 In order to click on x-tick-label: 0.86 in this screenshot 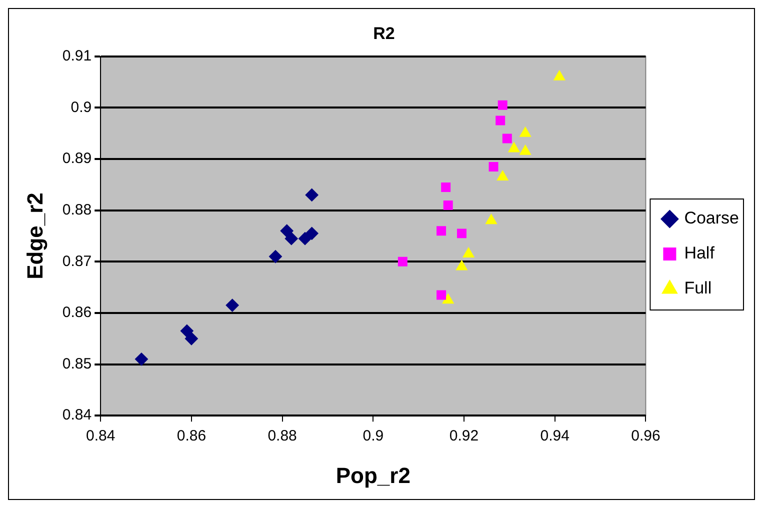, I will do `click(191, 436)`.